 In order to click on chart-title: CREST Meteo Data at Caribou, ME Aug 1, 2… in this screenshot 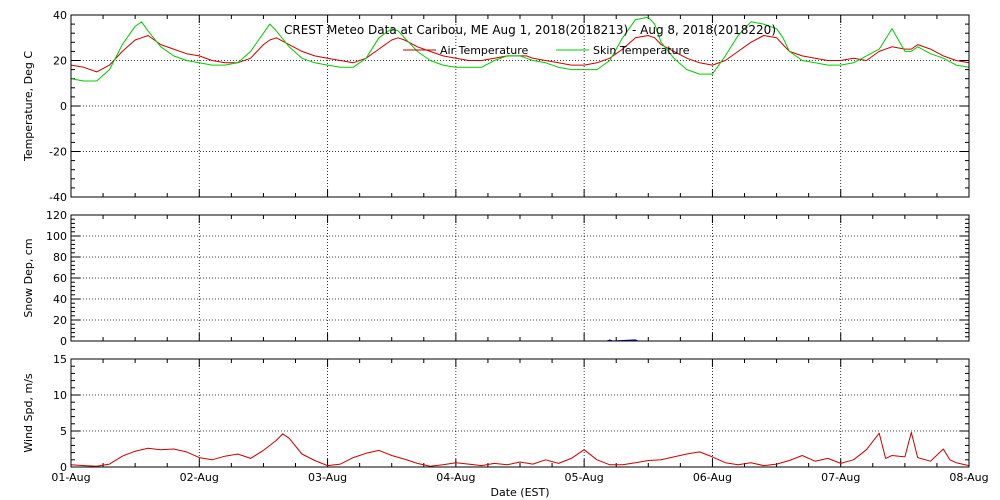, I will do `click(530, 30)`.